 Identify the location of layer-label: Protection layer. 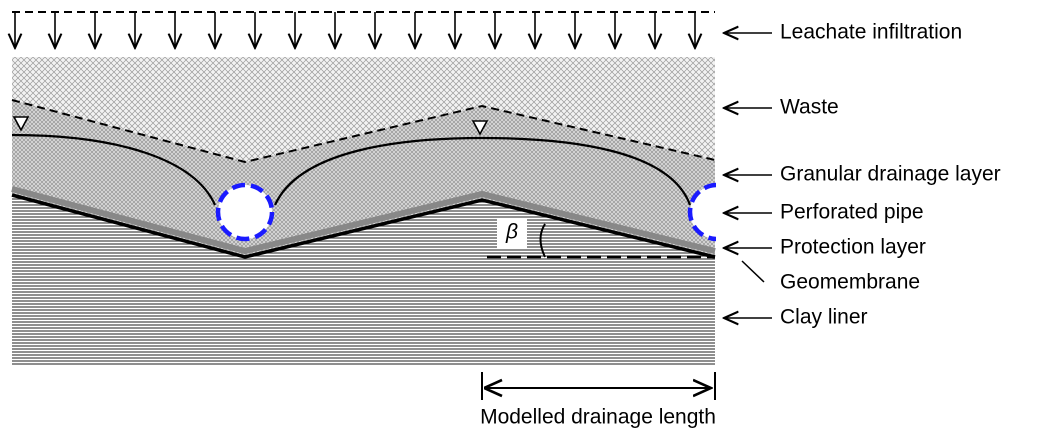
(853, 247).